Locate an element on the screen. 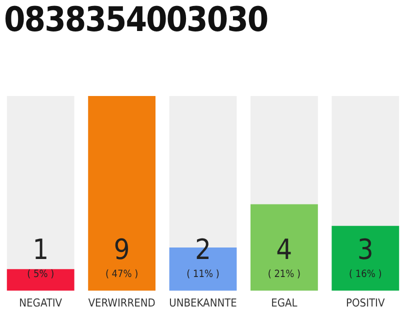  data-label: 3 is located at coordinates (365, 249).